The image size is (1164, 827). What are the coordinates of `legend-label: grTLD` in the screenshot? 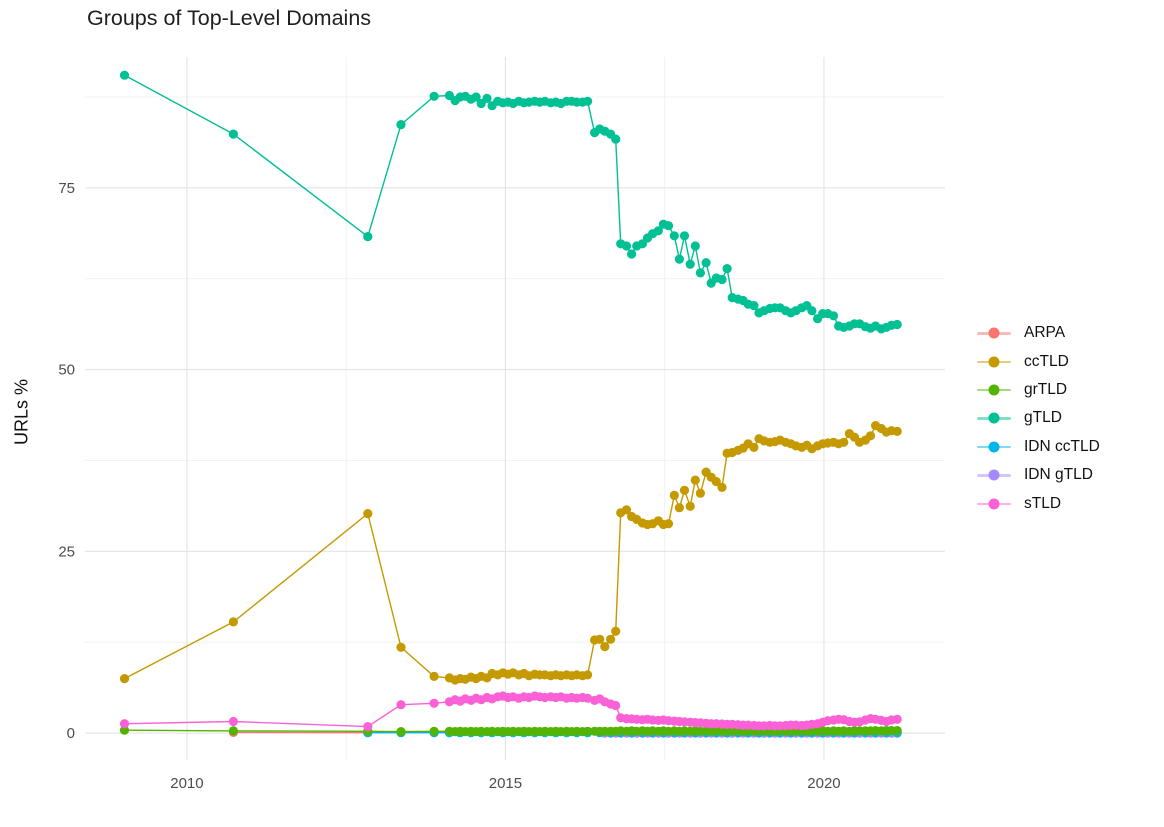 It's located at (1046, 389).